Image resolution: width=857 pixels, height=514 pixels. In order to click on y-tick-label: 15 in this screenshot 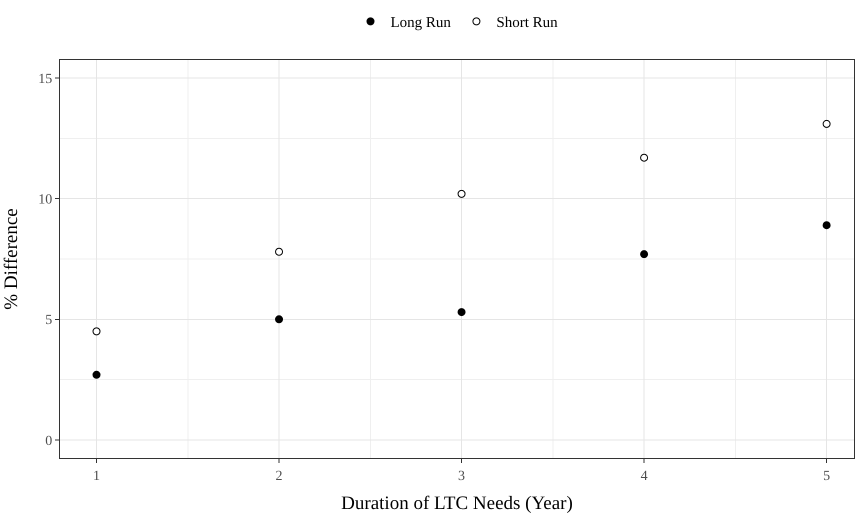, I will do `click(45, 79)`.